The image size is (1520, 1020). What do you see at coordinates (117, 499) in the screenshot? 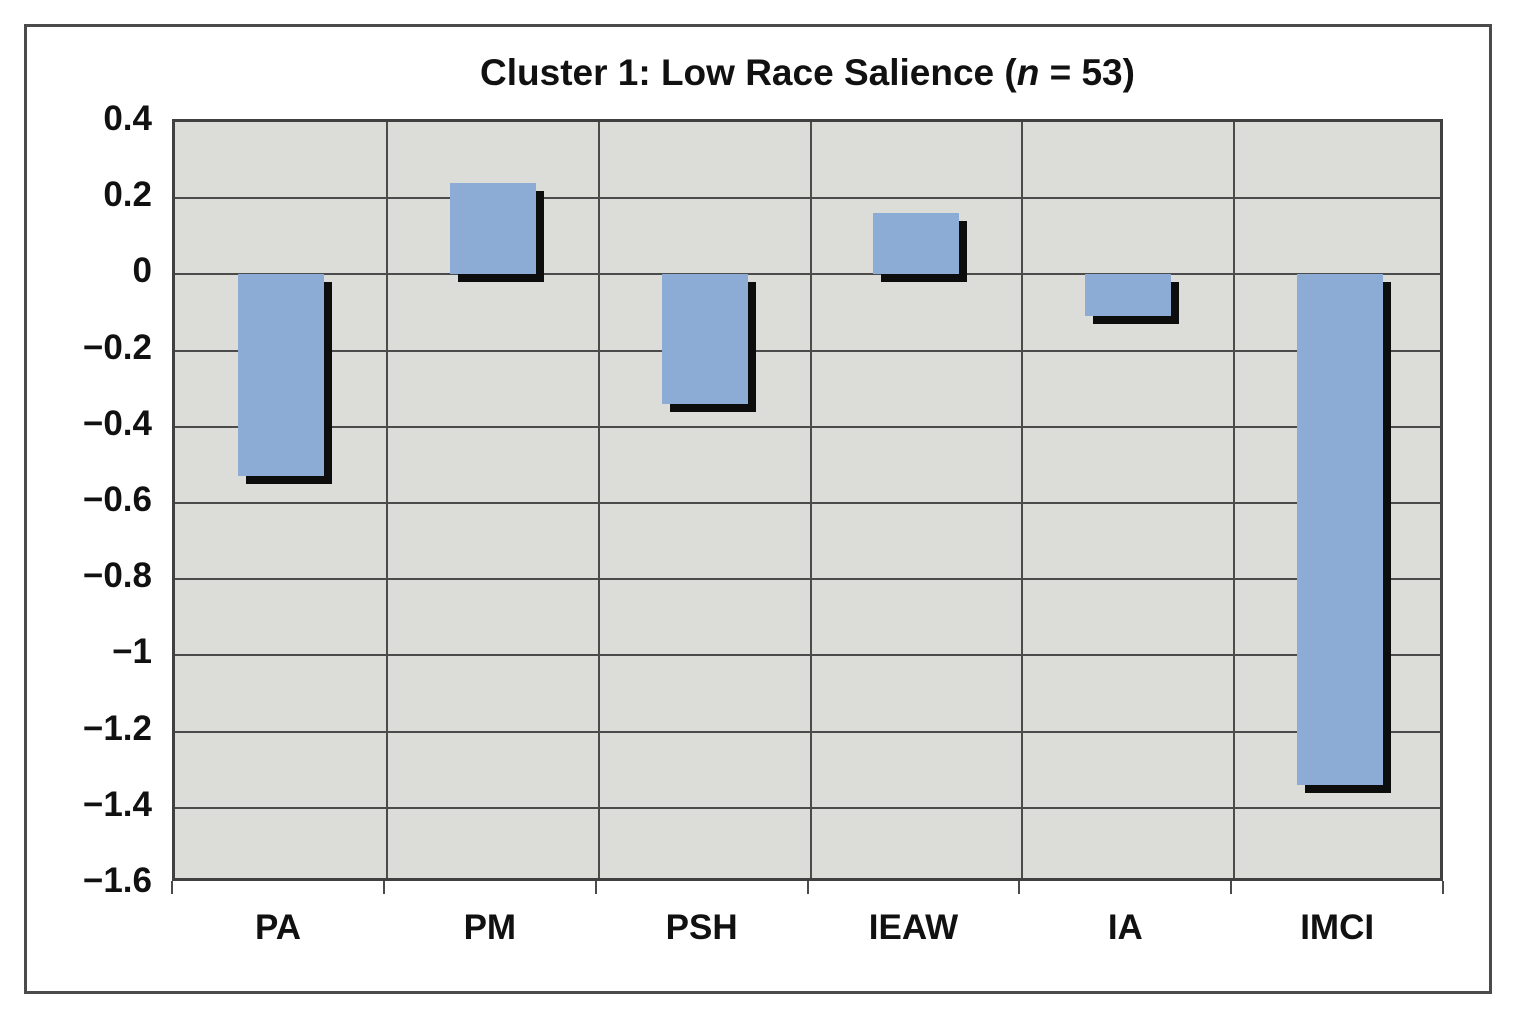
I see `y-axis-tick-label: −0.6` at bounding box center [117, 499].